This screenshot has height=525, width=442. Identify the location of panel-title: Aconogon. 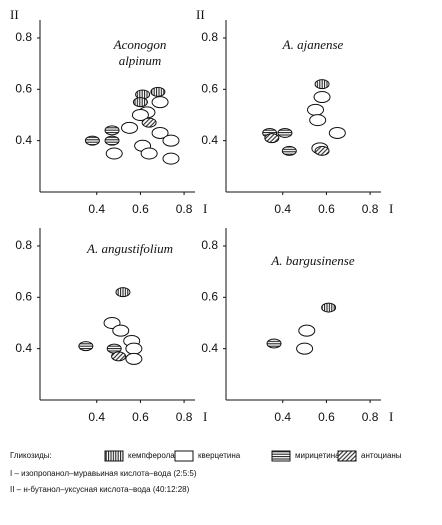
(140, 44).